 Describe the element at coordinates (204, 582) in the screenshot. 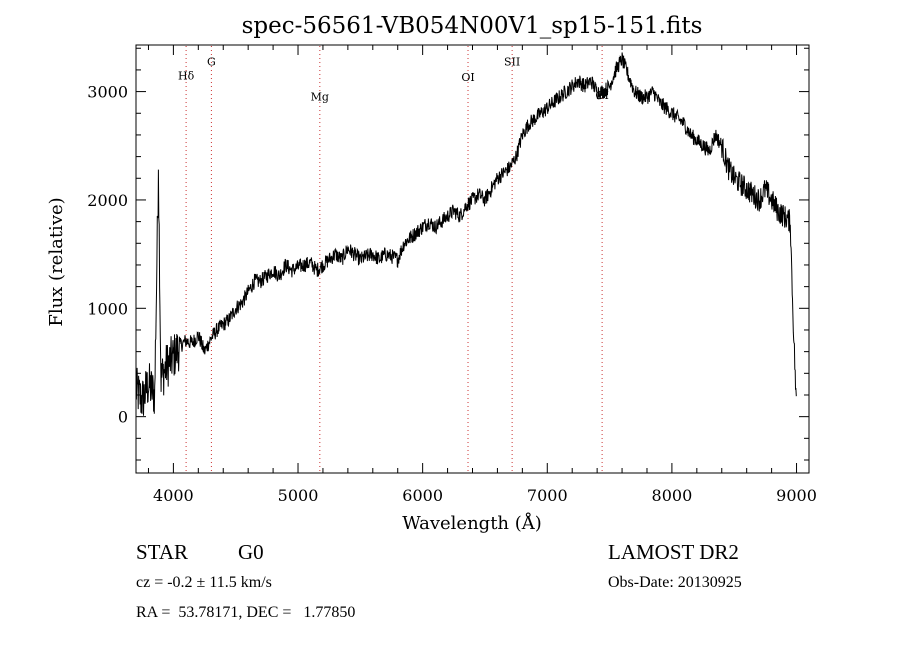

I see `redshift-text: cz = -0.2 ± 11.5 km/s` at that location.